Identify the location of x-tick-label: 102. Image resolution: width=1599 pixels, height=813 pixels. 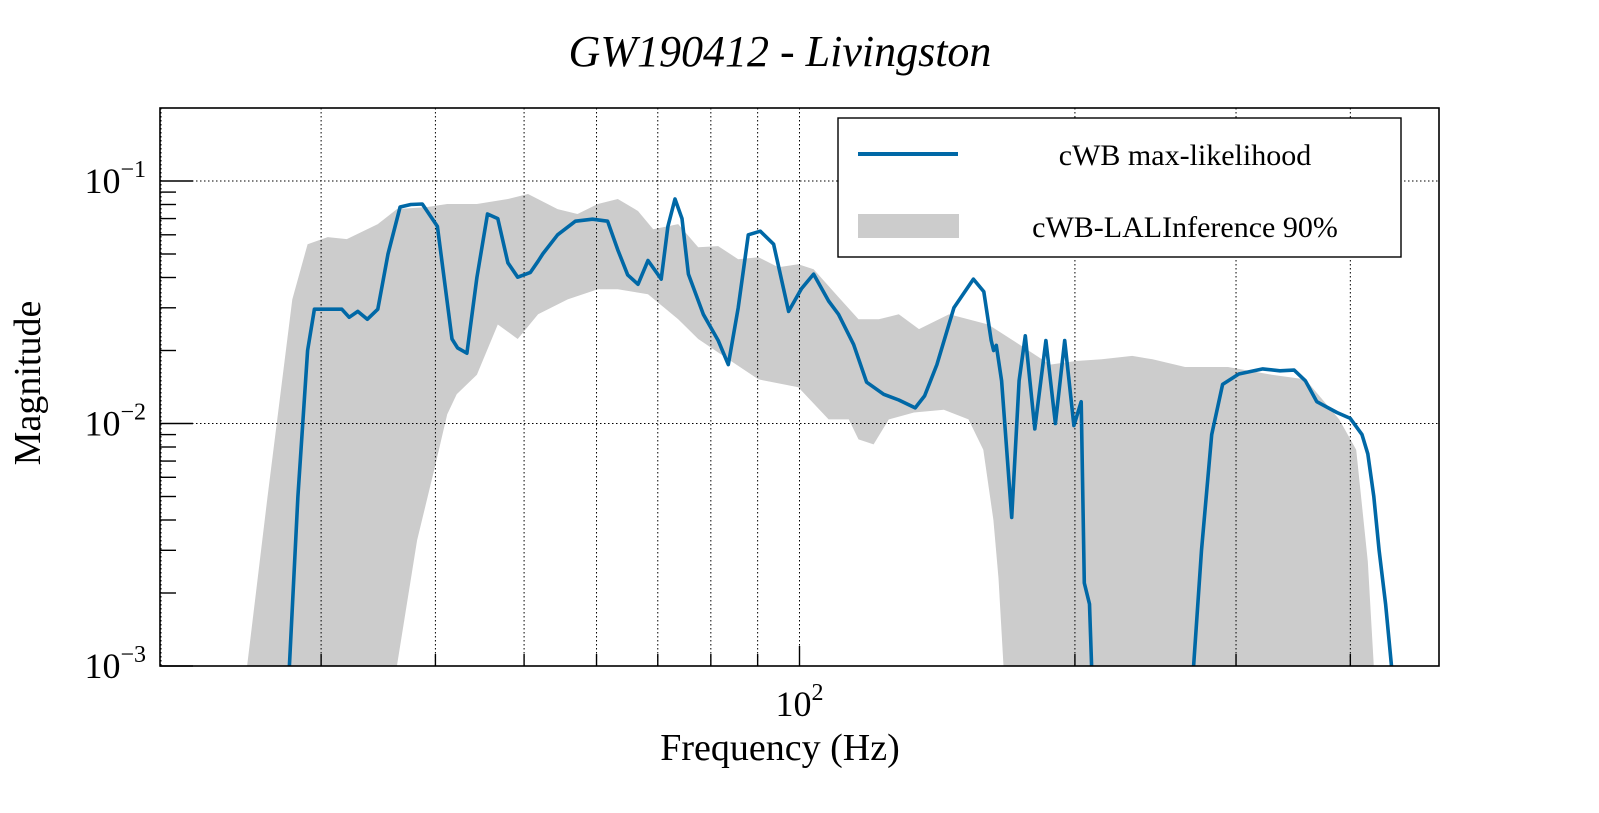
(800, 702).